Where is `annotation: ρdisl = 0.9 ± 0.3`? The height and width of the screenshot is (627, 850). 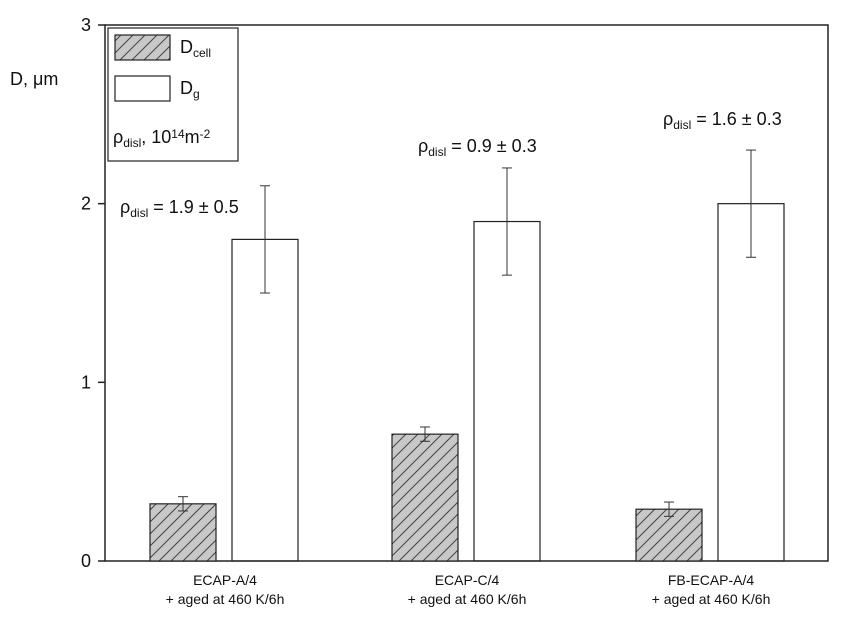 annotation: ρdisl = 0.9 ± 0.3 is located at coordinates (477, 147).